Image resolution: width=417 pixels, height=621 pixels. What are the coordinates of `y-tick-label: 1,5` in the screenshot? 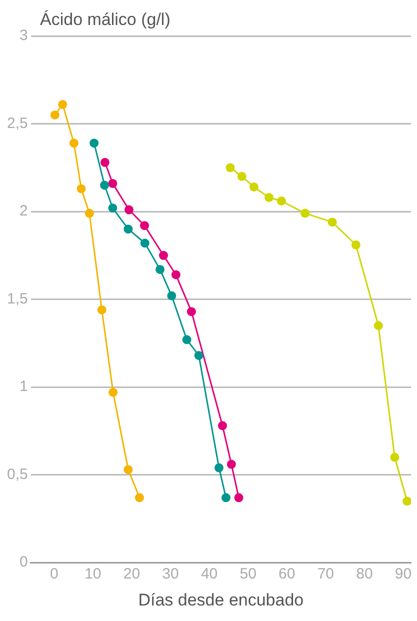 It's located at (17, 299).